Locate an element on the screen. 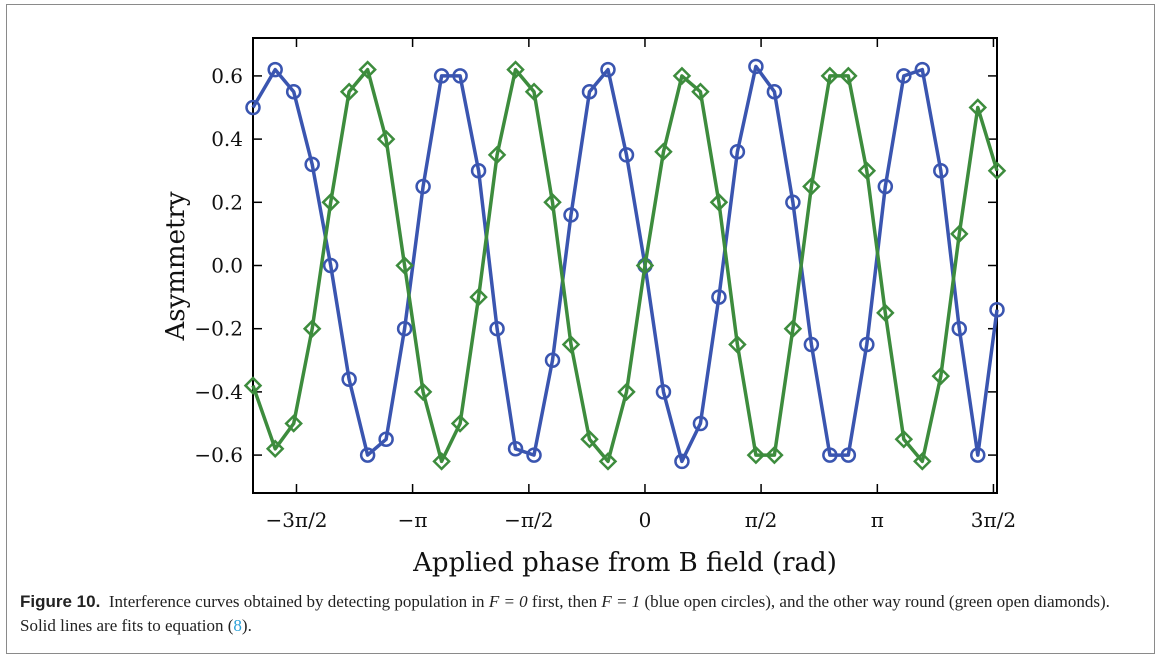 The width and height of the screenshot is (1163, 659). y-tick-label: −0.2 is located at coordinates (218, 329).